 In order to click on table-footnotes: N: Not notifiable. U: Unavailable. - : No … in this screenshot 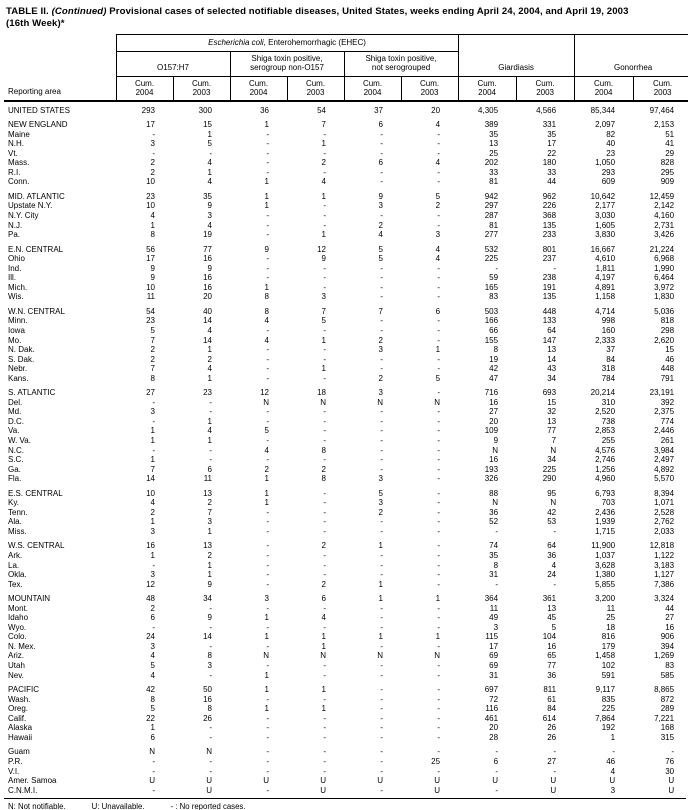, I will do `click(345, 804)`.